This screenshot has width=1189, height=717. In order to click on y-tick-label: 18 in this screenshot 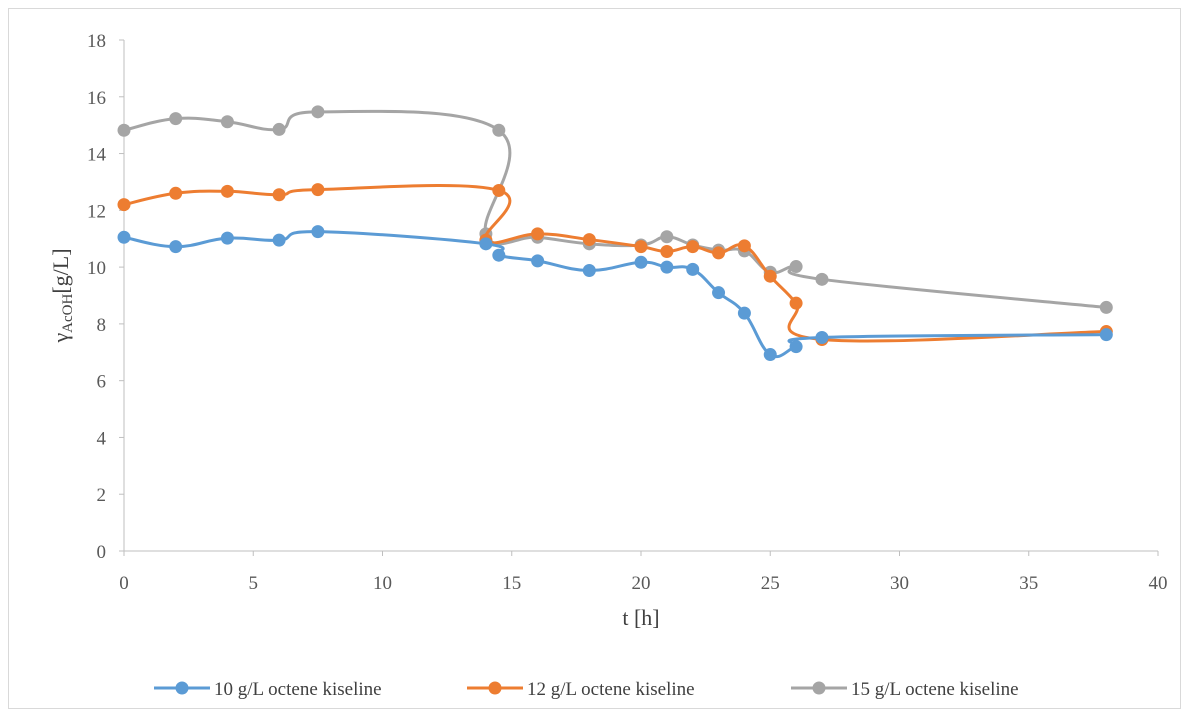, I will do `click(96, 41)`.